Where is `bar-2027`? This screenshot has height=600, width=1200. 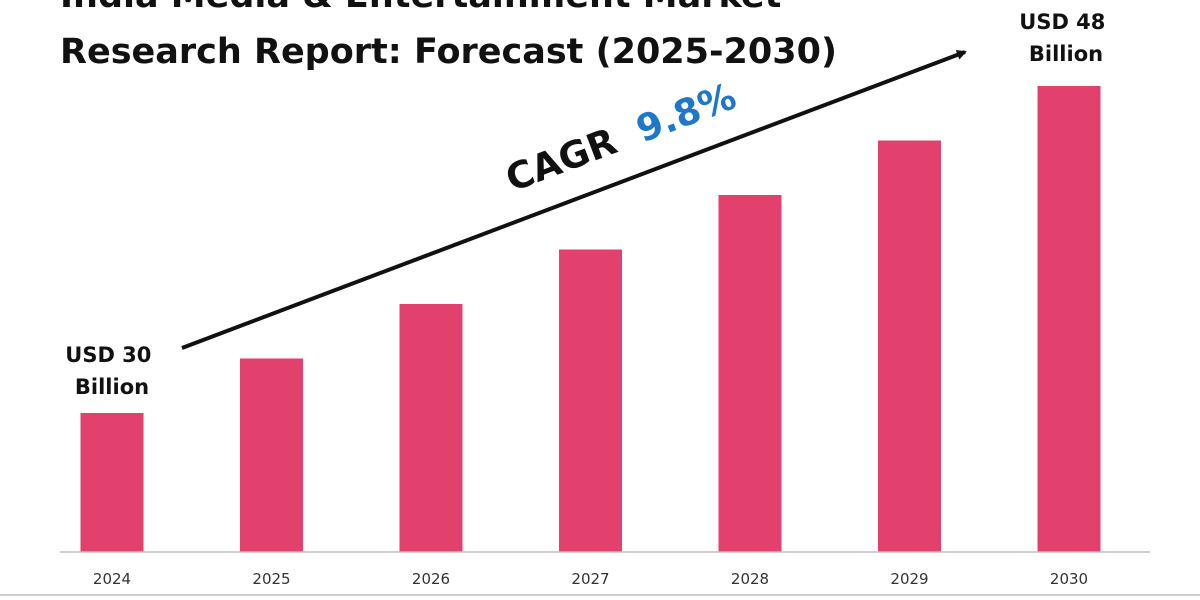
bar-2027 is located at coordinates (590, 400).